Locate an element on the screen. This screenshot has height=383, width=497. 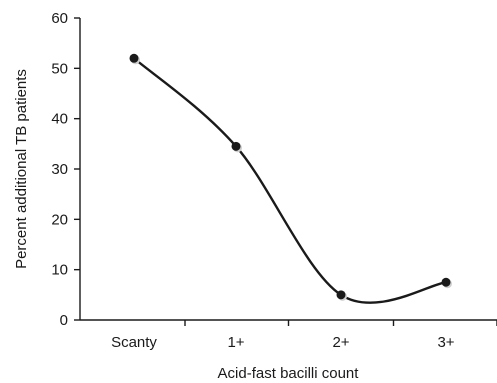
y-tick-label: 50 is located at coordinates (59, 68).